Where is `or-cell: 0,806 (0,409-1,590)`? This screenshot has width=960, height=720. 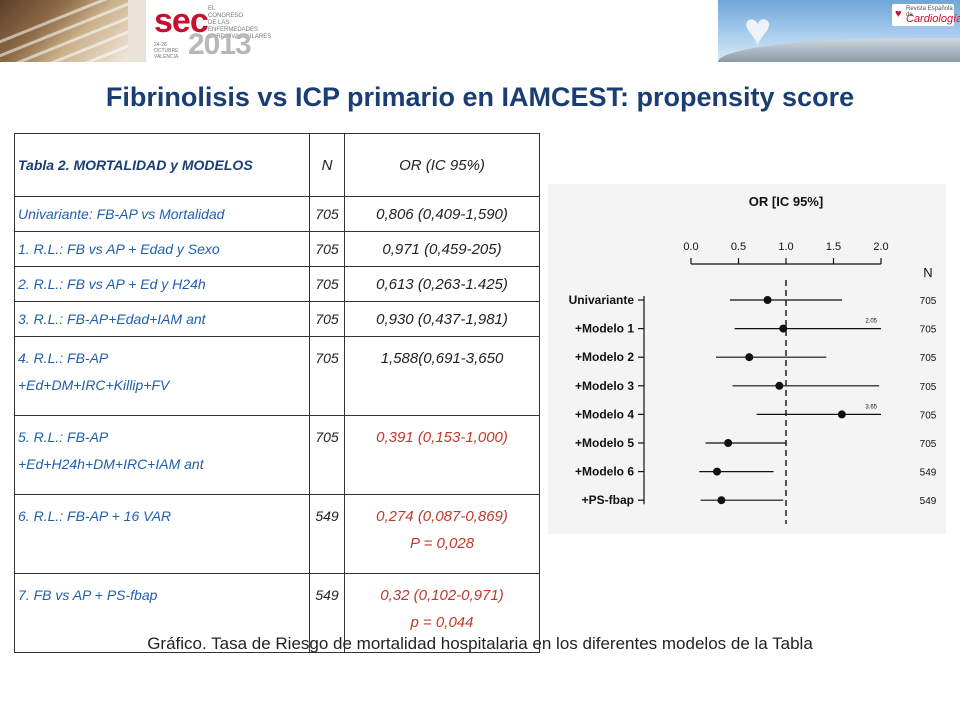 or-cell: 0,806 (0,409-1,590) is located at coordinates (442, 214).